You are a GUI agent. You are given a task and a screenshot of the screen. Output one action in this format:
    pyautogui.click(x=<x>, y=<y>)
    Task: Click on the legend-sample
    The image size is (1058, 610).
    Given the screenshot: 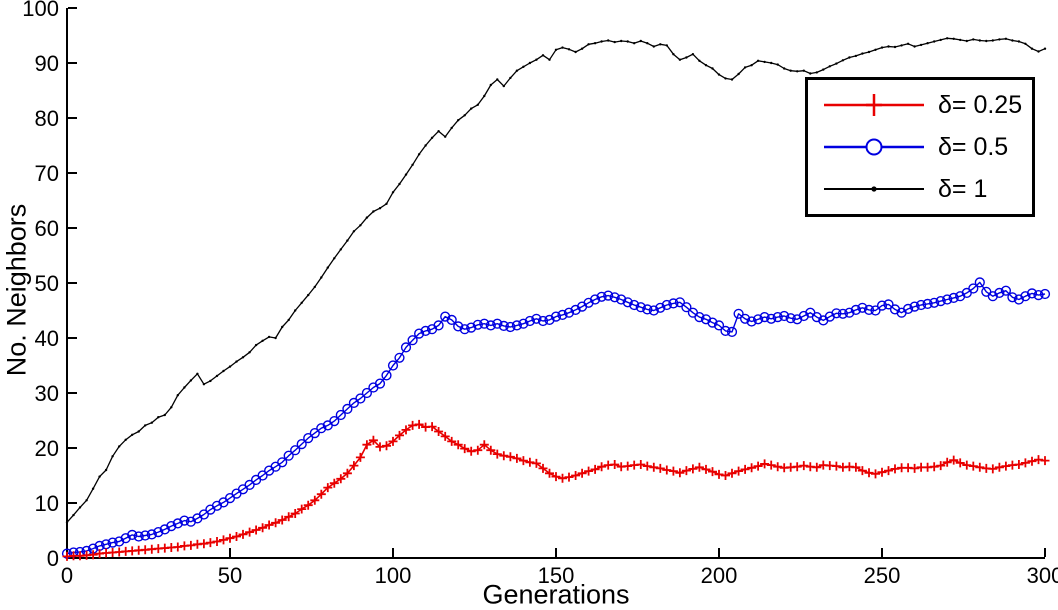 What is the action you would take?
    pyautogui.click(x=874, y=105)
    